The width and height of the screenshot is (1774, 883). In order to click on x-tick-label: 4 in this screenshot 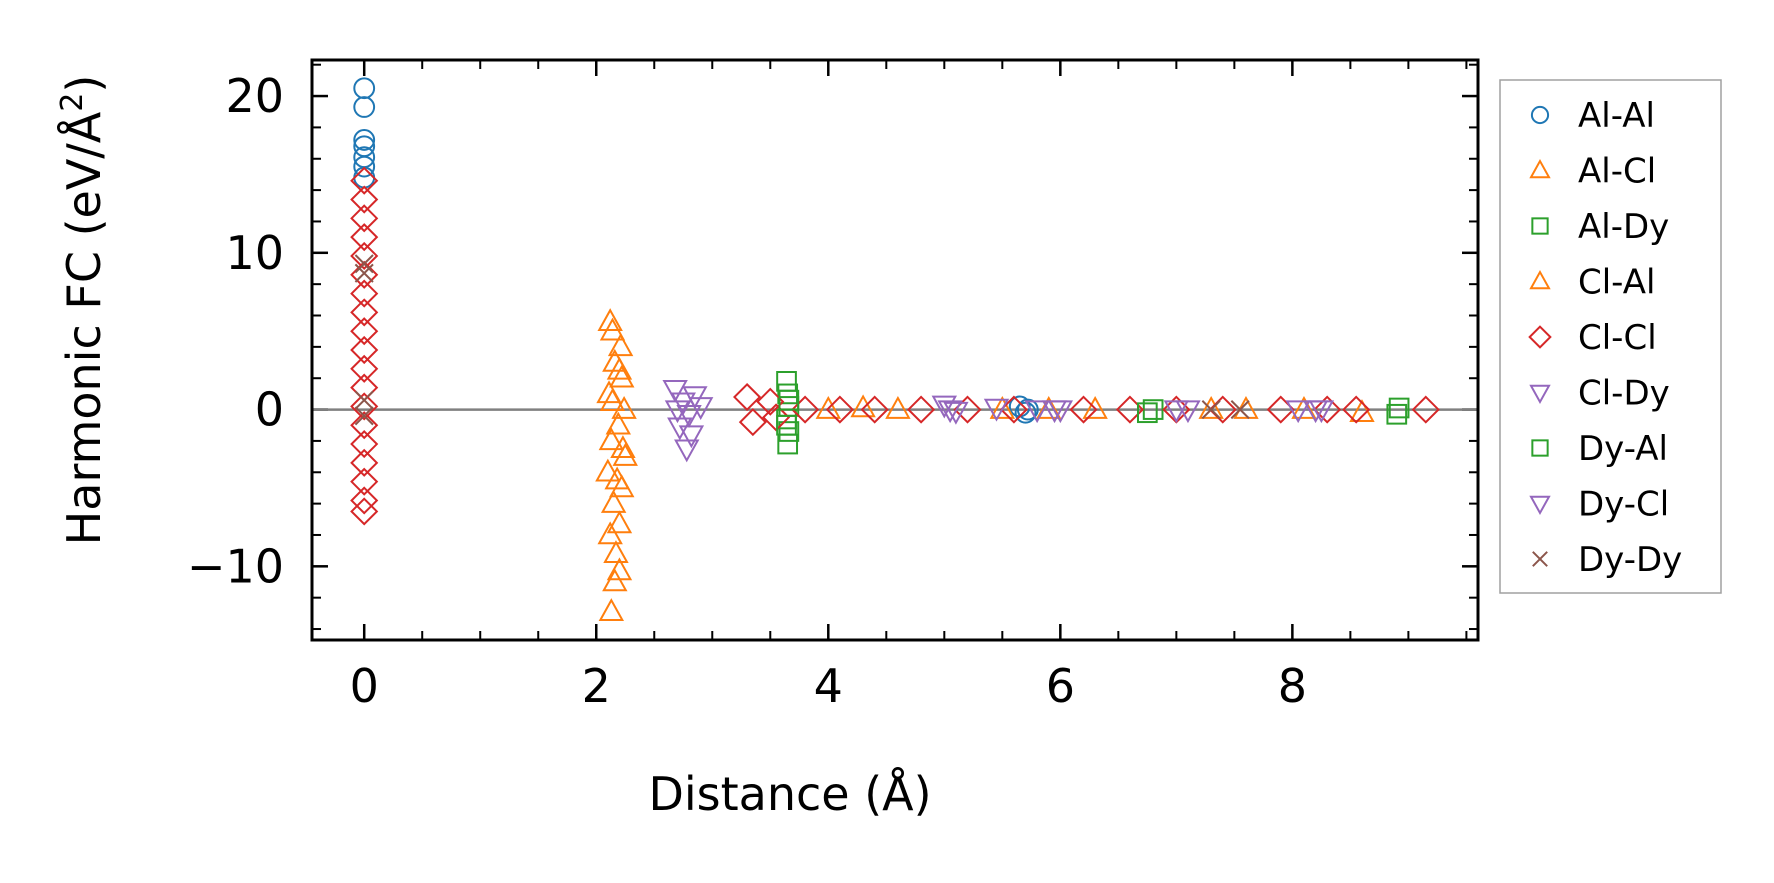, I will do `click(828, 686)`.